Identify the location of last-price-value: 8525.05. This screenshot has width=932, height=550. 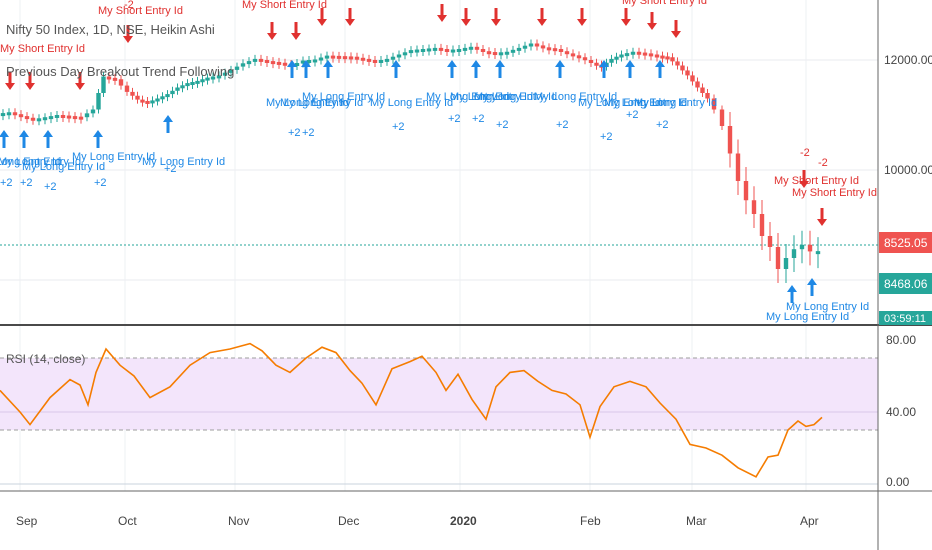
(906, 243).